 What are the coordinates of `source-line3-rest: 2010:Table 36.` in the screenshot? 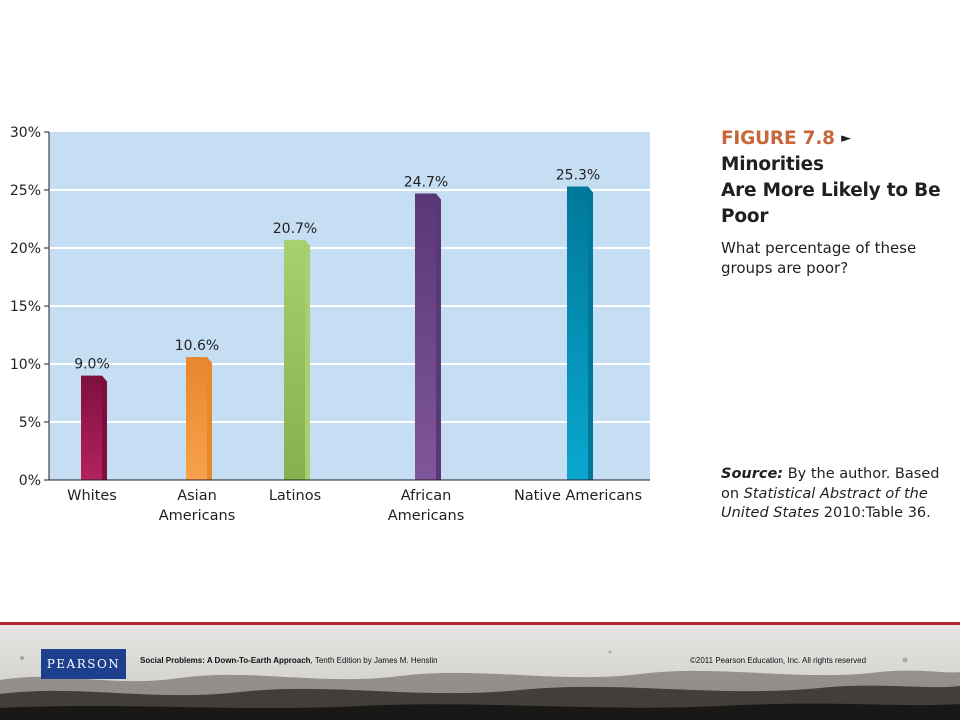 It's located at (877, 513).